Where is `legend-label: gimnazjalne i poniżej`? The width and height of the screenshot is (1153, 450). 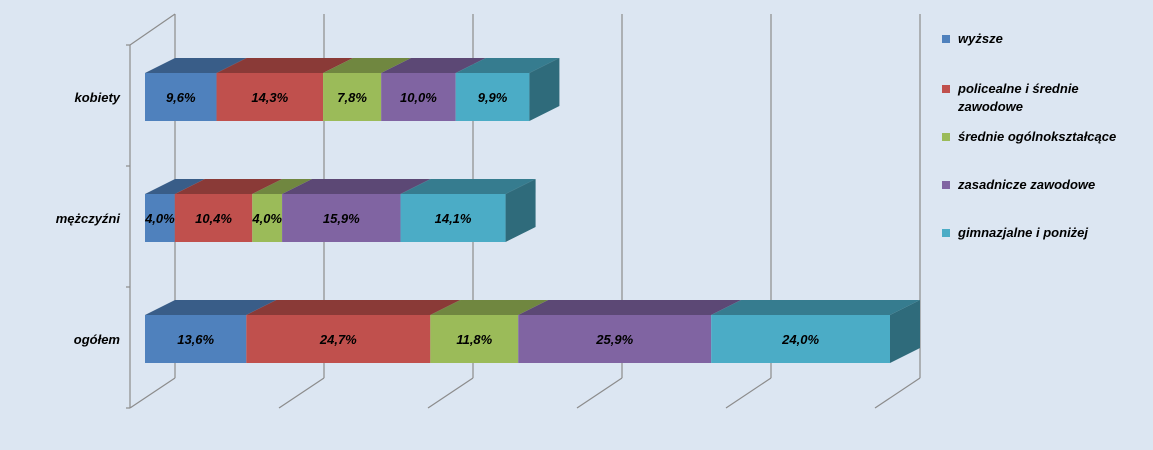
legend-label: gimnazjalne i poniżej is located at coordinates (1023, 232).